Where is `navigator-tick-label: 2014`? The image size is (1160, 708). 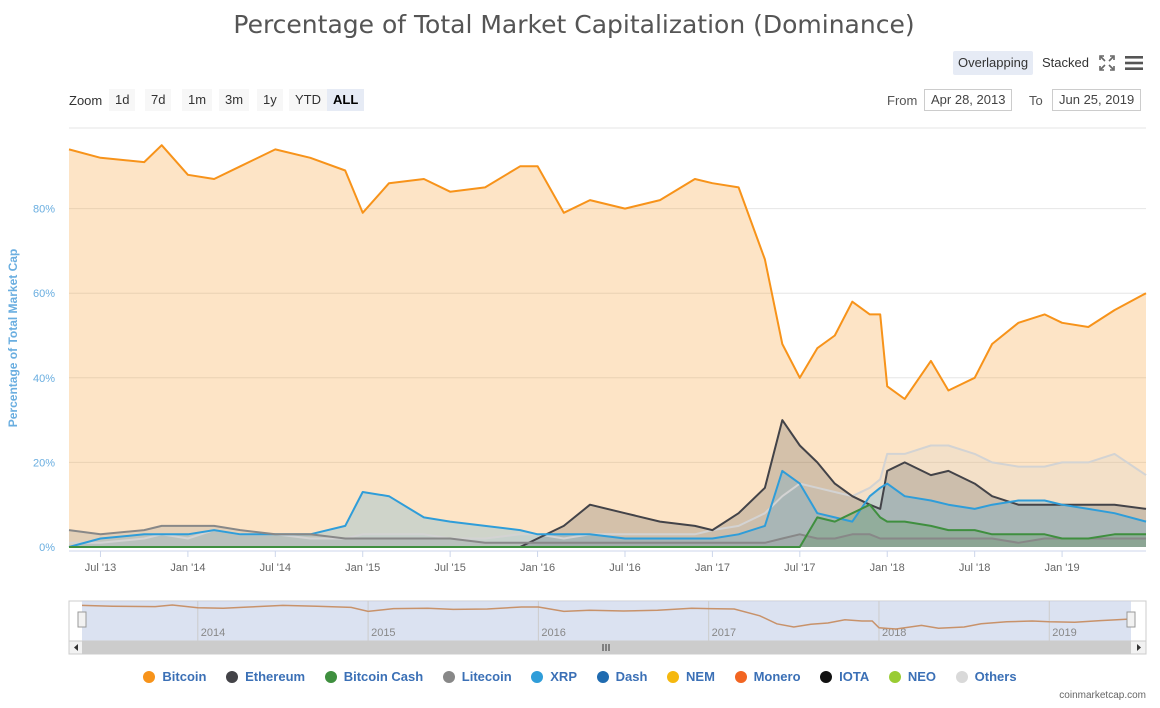 navigator-tick-label: 2014 is located at coordinates (213, 633).